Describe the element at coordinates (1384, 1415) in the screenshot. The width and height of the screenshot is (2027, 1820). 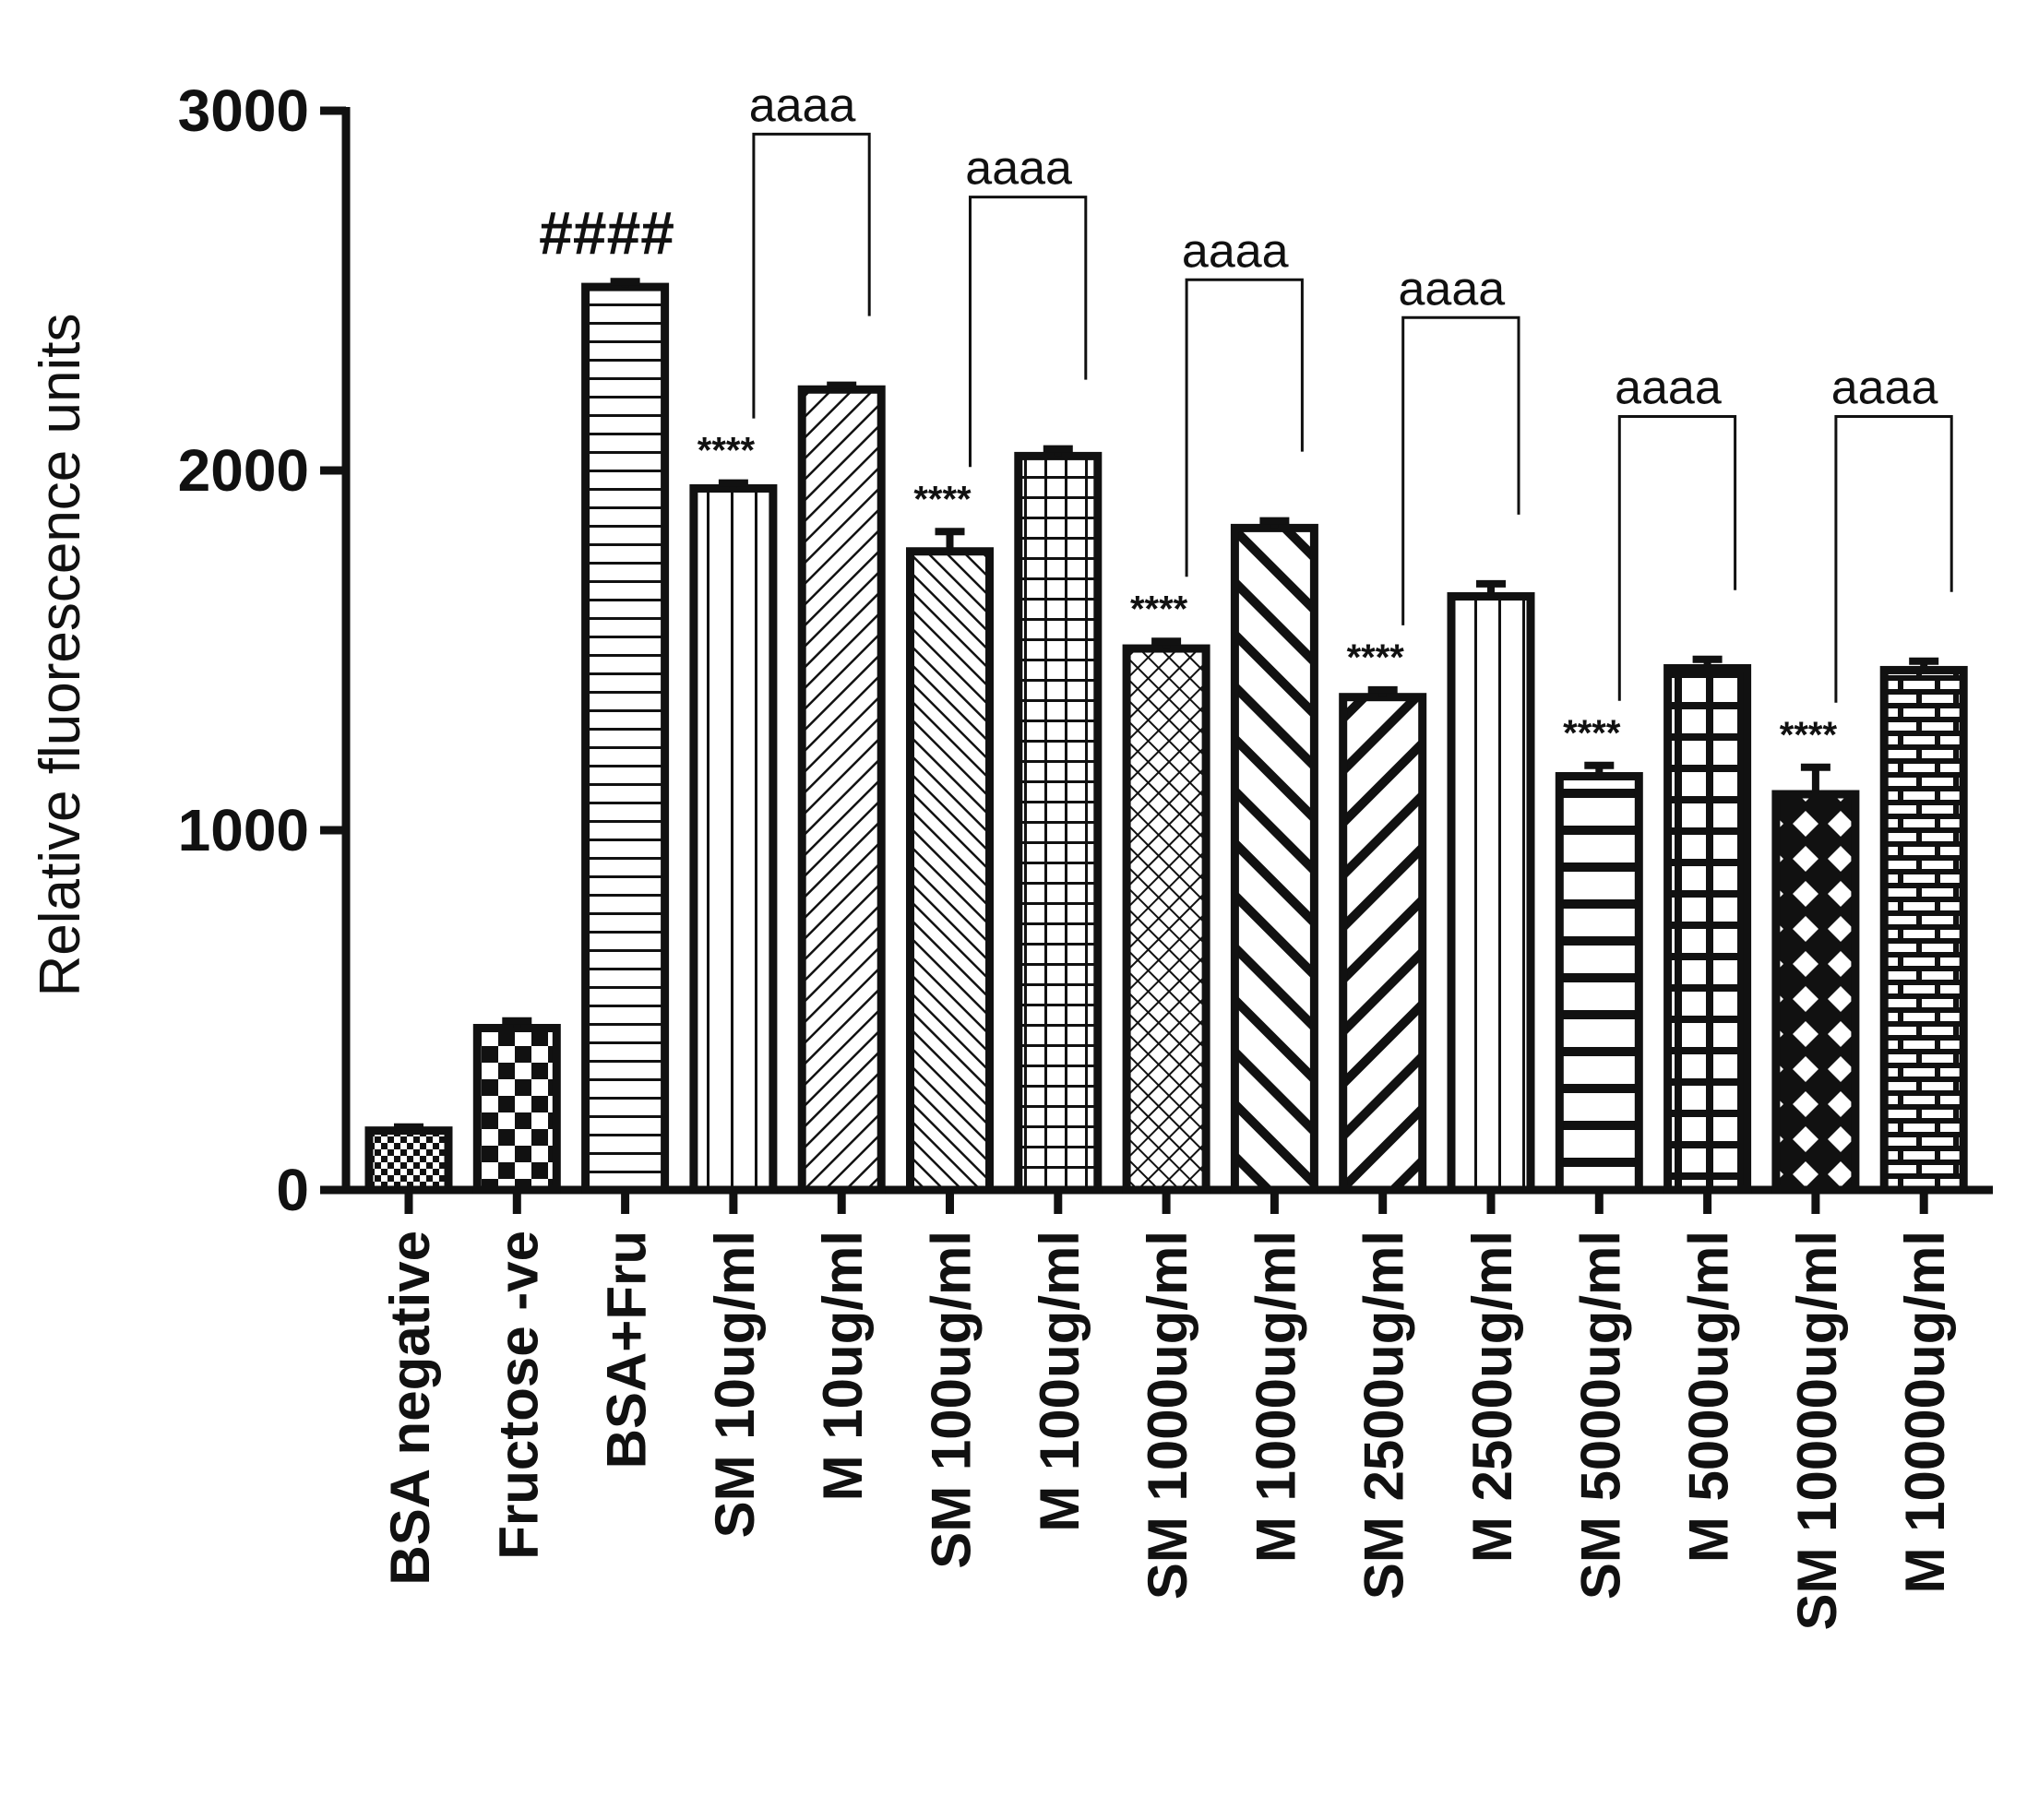
I see `category-label: SM 2500ug/ml` at that location.